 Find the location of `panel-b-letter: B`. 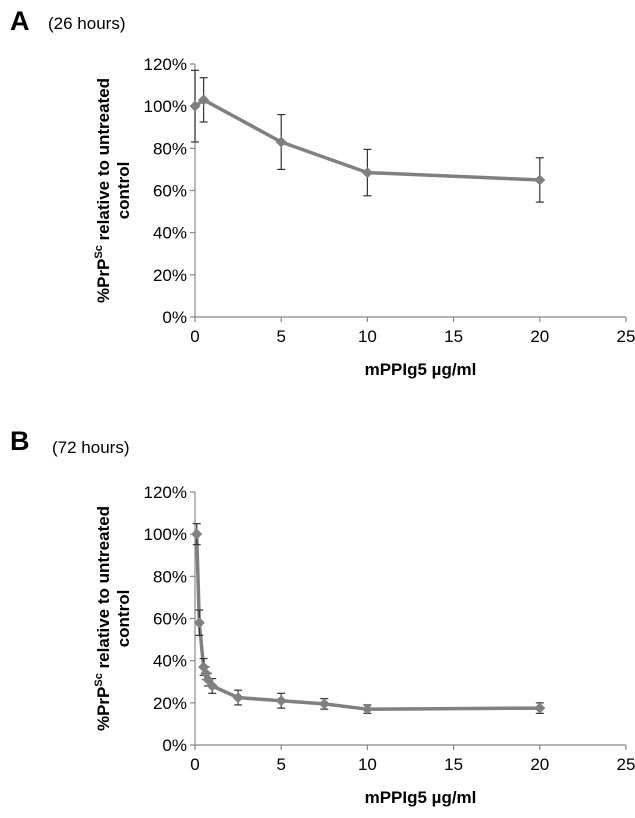

panel-b-letter: B is located at coordinates (20, 441).